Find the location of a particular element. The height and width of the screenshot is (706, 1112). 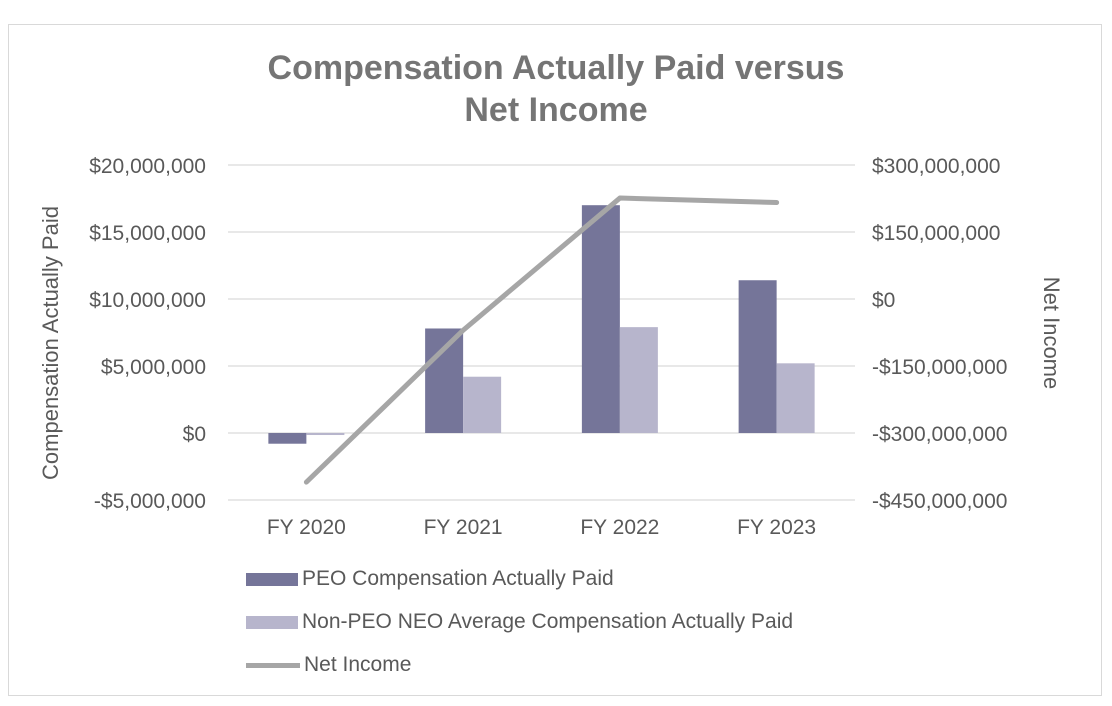

y2-tick-label: $0 is located at coordinates (883, 300).